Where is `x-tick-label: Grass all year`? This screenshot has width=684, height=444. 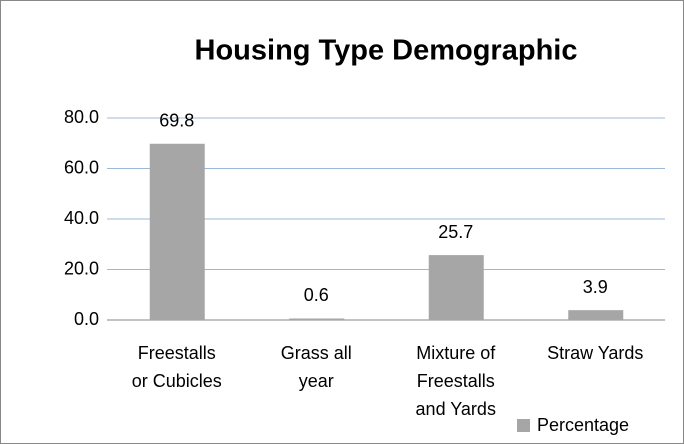 x-tick-label: Grass all year is located at coordinates (316, 367).